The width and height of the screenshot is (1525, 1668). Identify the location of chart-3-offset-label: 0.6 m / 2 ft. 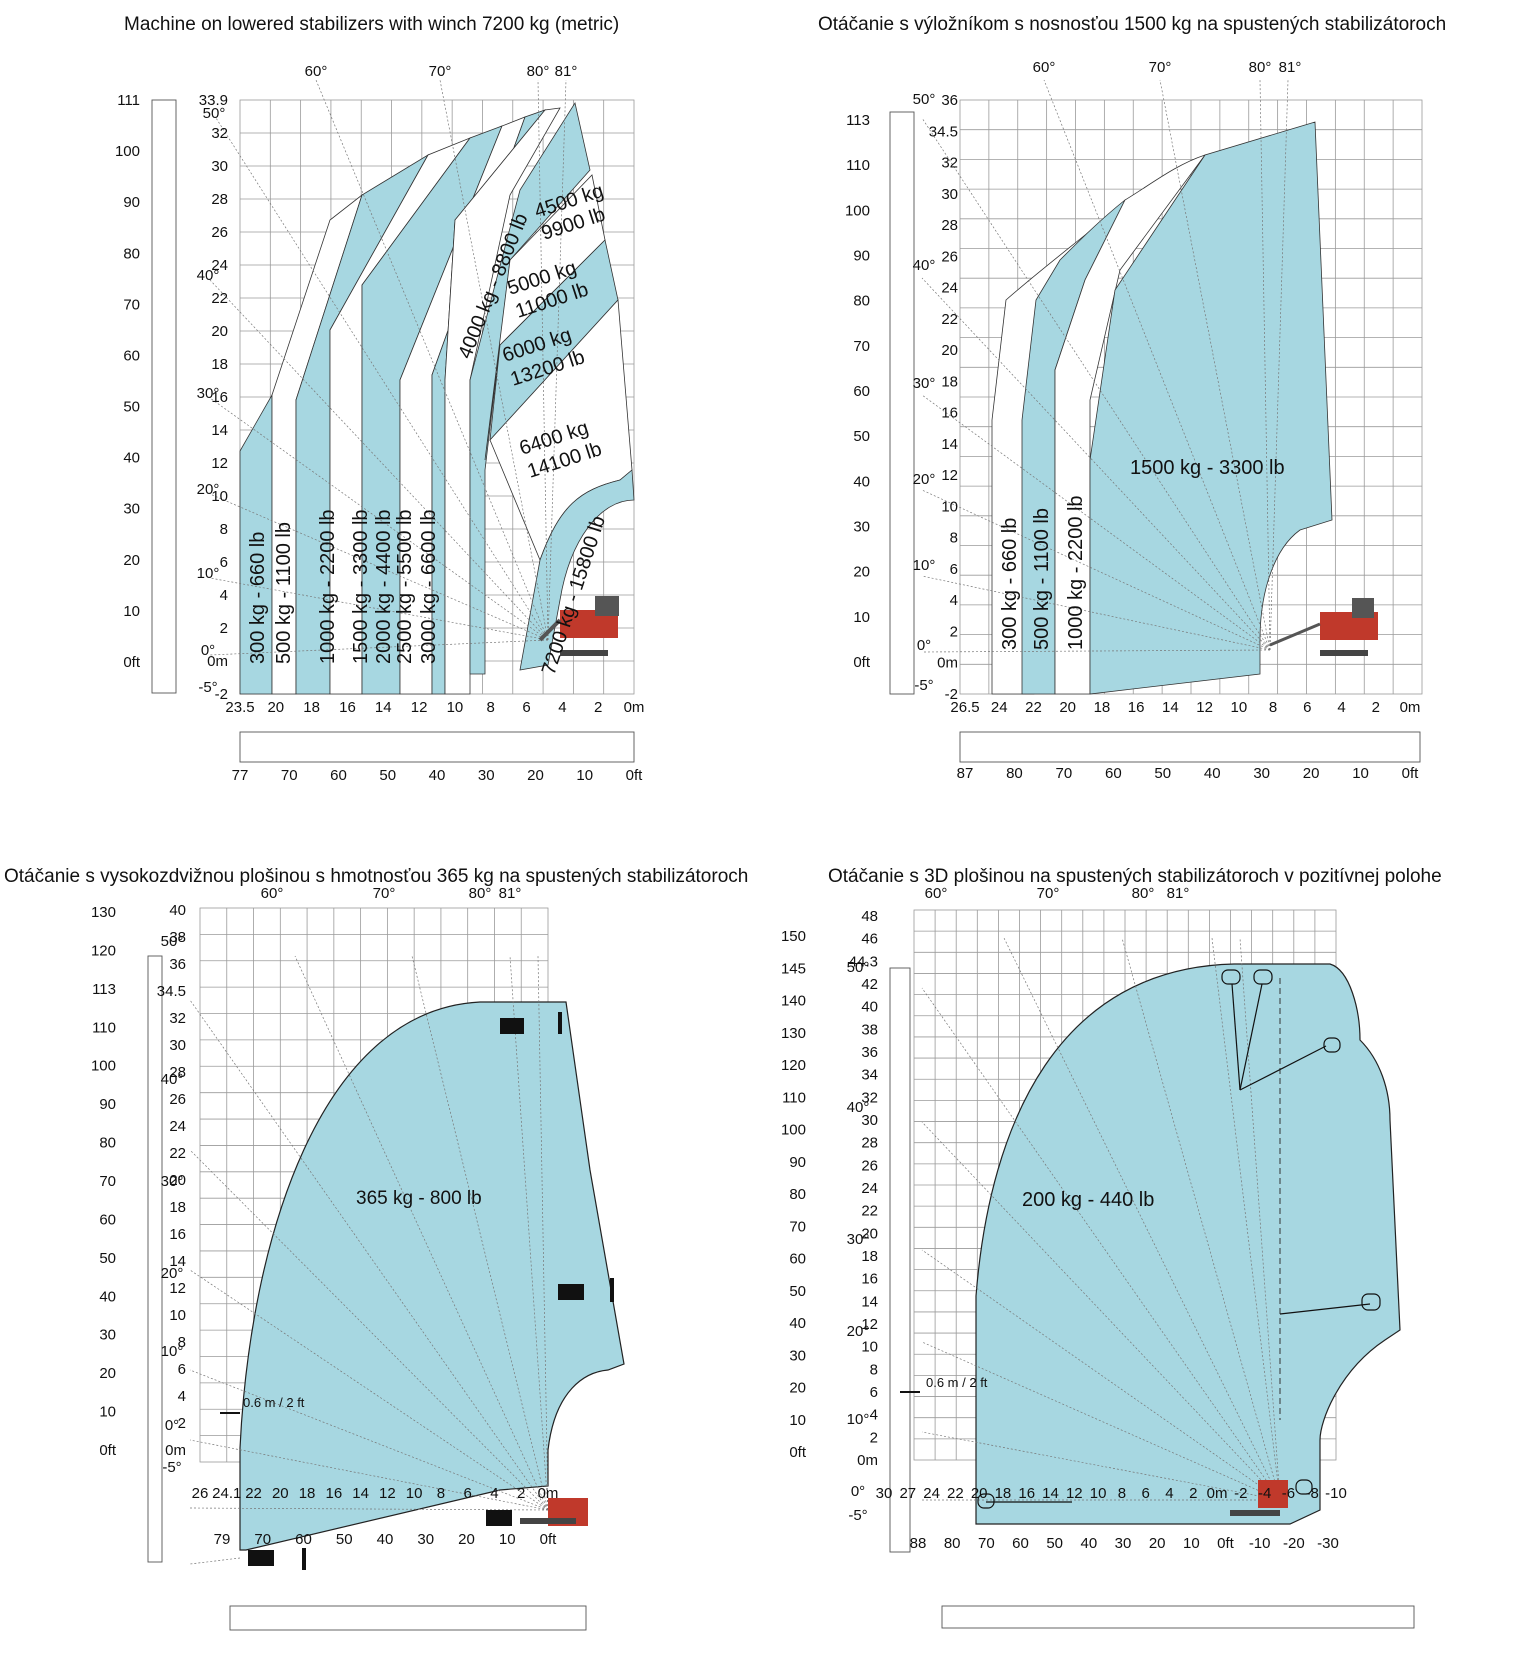
(274, 1402).